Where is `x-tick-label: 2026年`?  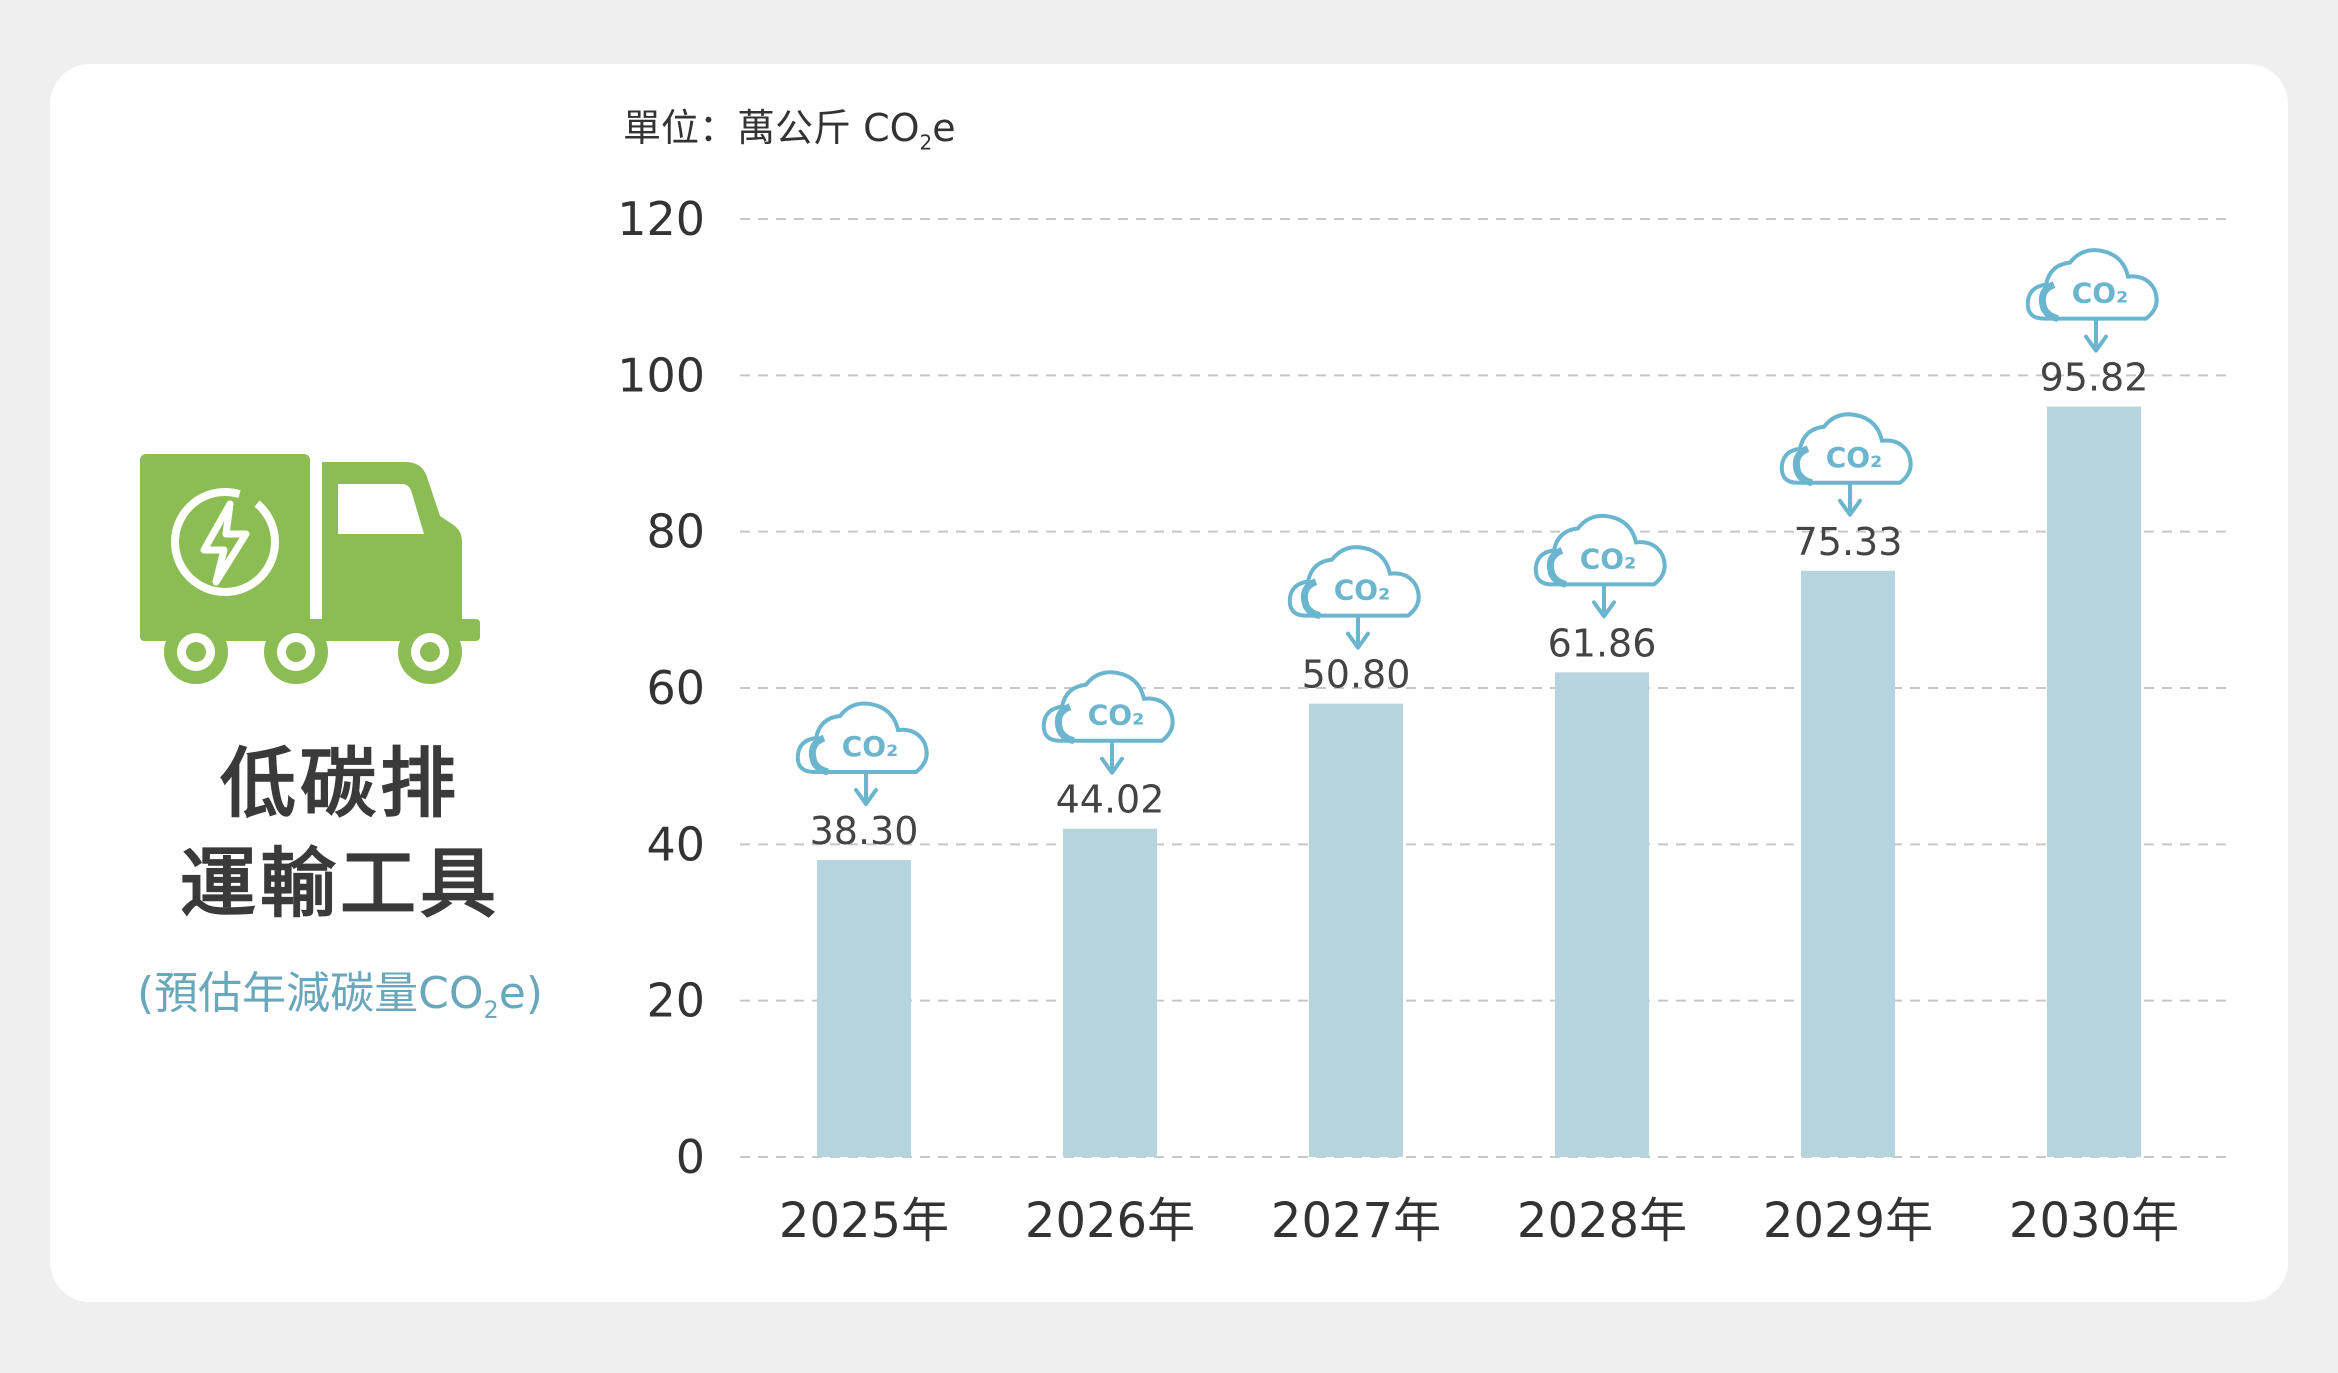 x-tick-label: 2026年 is located at coordinates (1110, 1221).